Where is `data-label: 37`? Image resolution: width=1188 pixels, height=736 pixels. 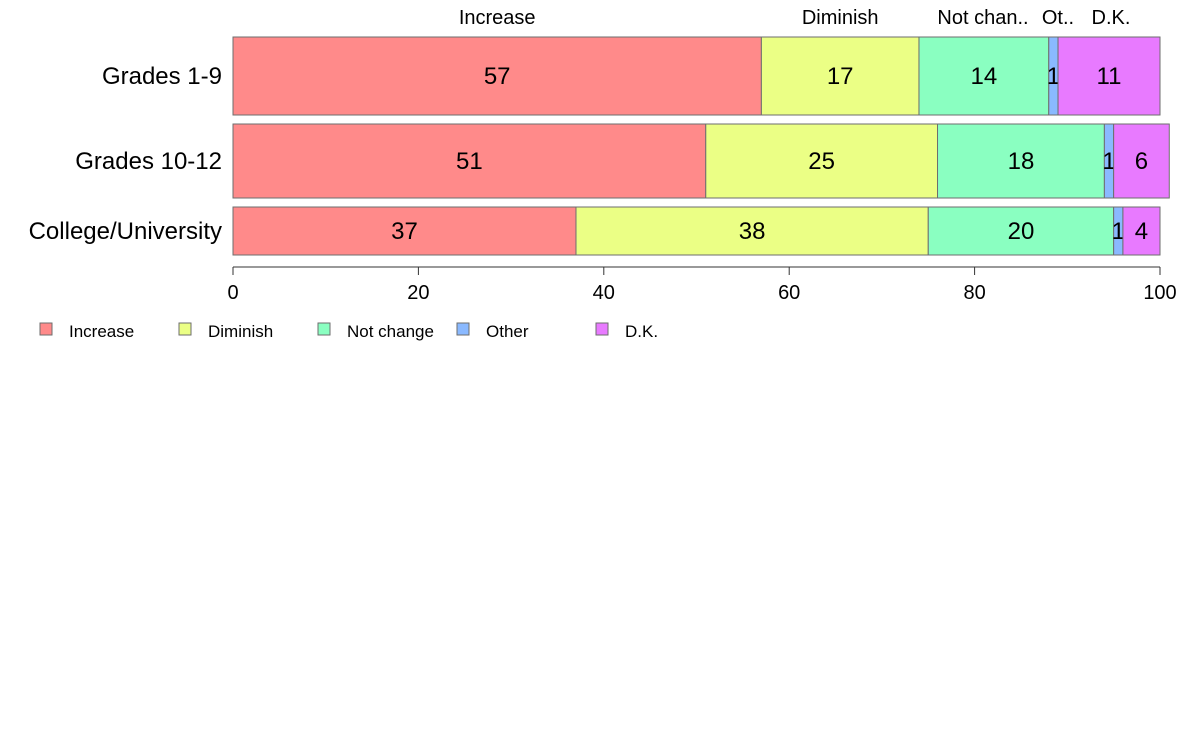 data-label: 37 is located at coordinates (404, 231).